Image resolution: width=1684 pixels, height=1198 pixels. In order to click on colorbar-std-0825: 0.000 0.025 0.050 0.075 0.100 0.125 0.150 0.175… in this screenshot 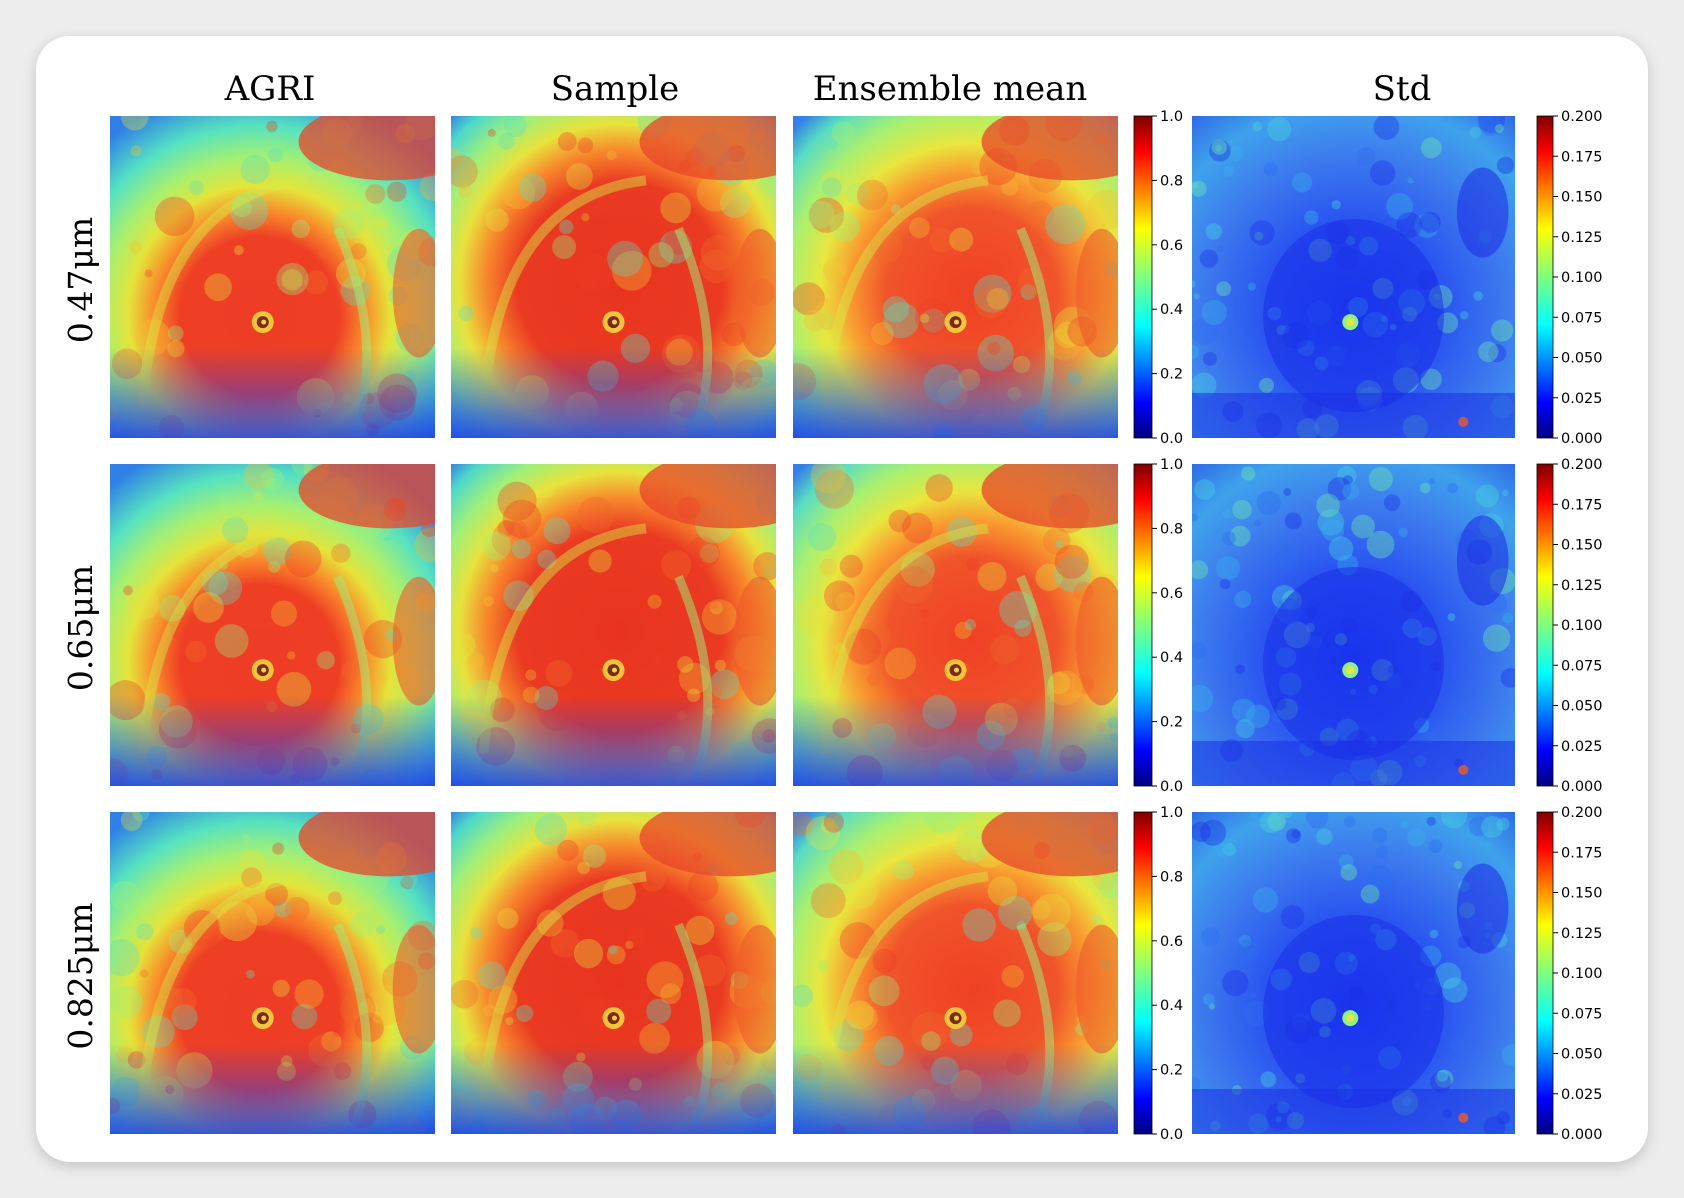, I will do `click(1569, 974)`.